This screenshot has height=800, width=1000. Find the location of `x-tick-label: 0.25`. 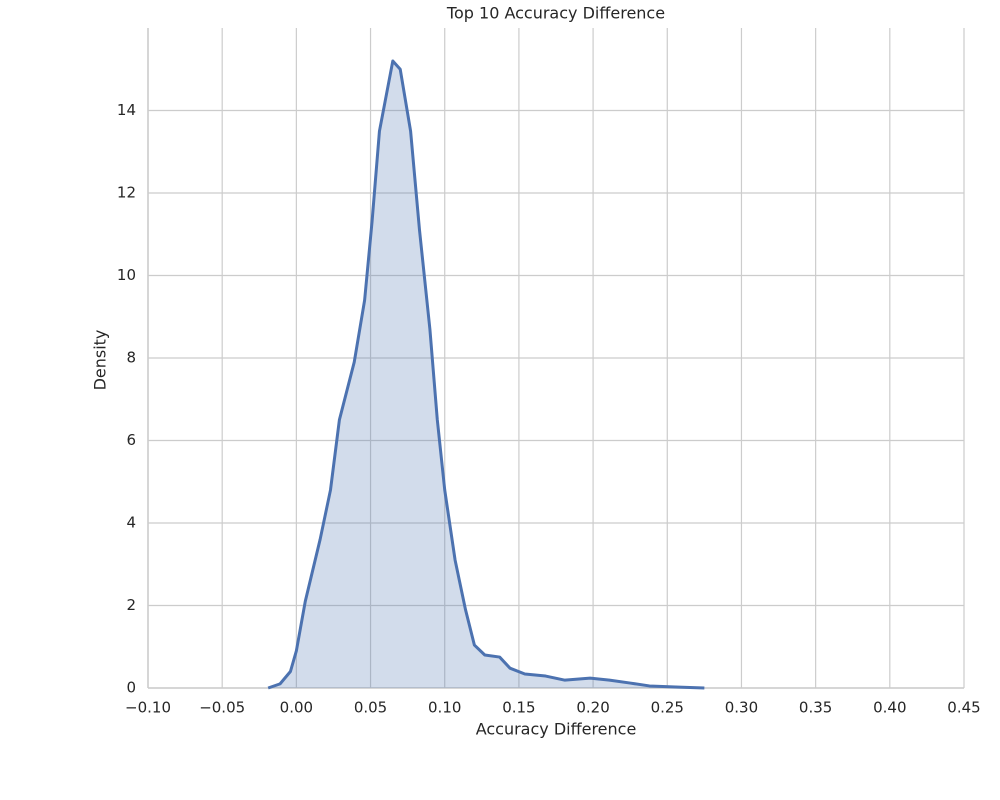

x-tick-label: 0.25 is located at coordinates (667, 708).